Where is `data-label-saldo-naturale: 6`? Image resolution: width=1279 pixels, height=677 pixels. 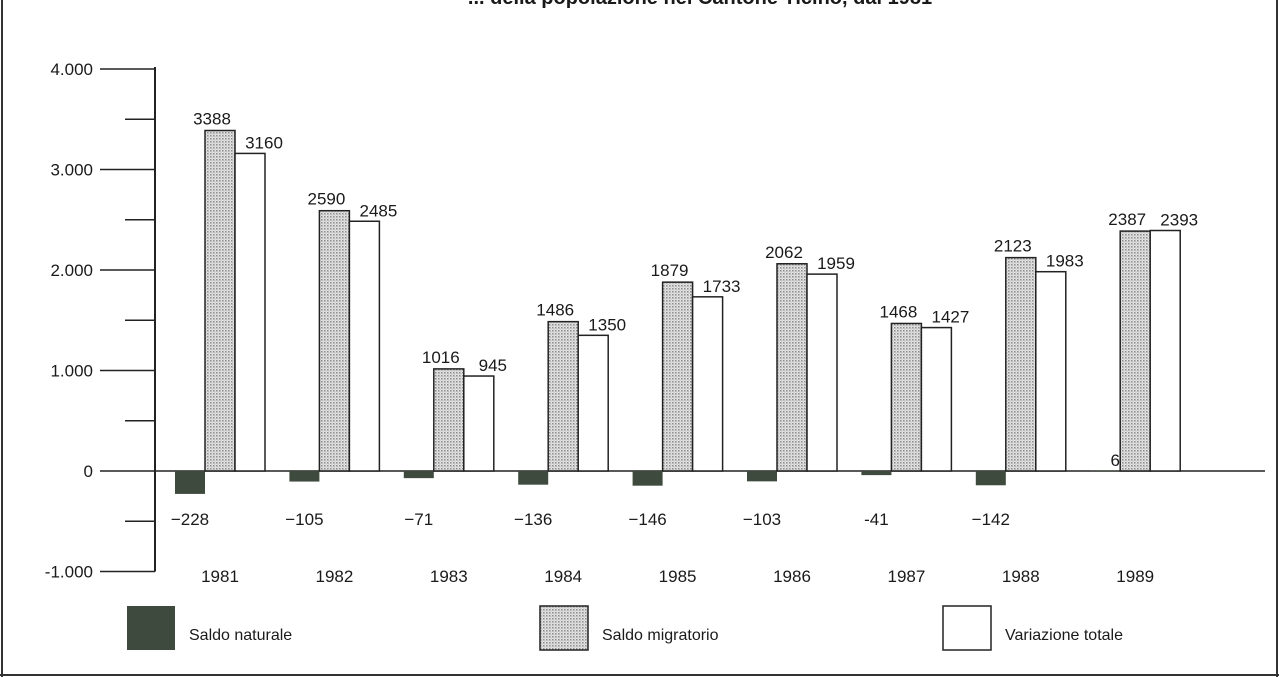 data-label-saldo-naturale: 6 is located at coordinates (1114, 460).